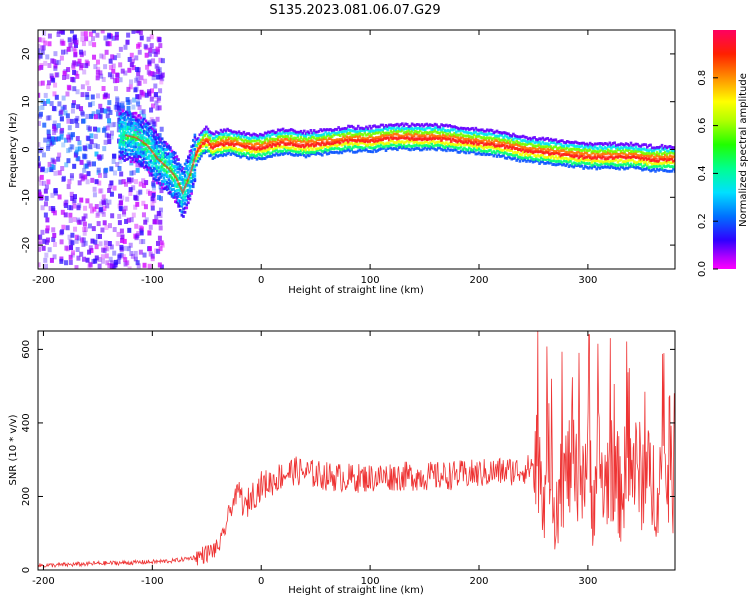 This screenshot has height=600, width=750. What do you see at coordinates (43, 581) in the screenshot?
I see `x-tick-label: -200` at bounding box center [43, 581].